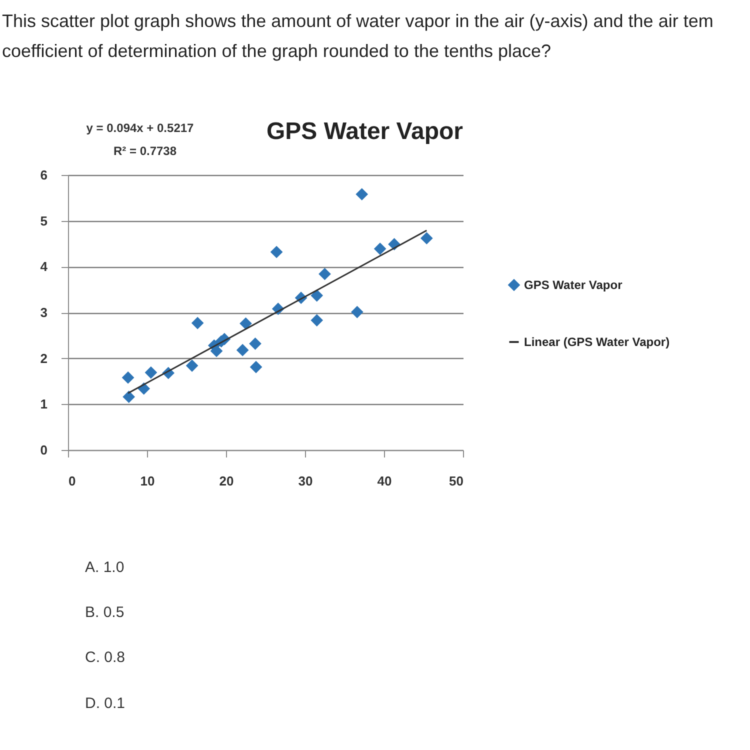 The image size is (750, 750). What do you see at coordinates (277, 51) in the screenshot?
I see `text: coefficient of determination of the graph rounded to the tenths place?` at bounding box center [277, 51].